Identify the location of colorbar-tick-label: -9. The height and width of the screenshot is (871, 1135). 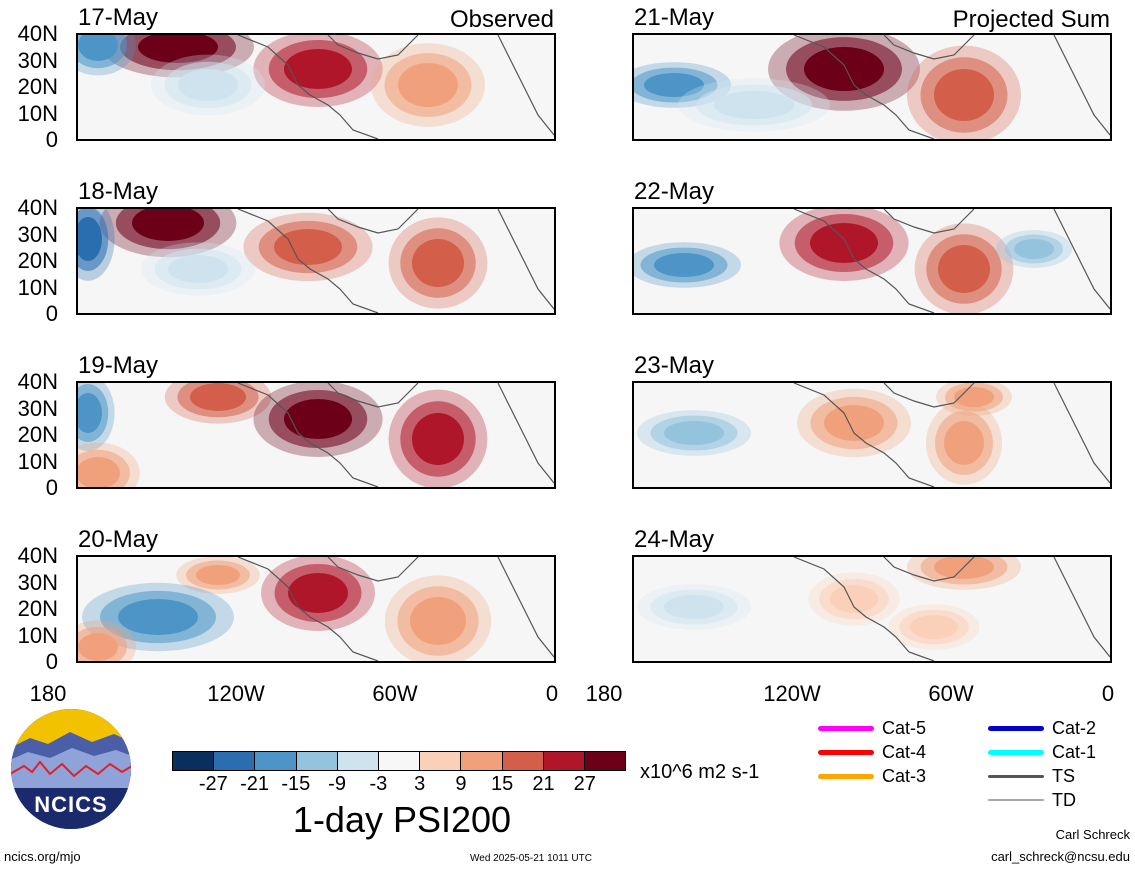
(337, 784).